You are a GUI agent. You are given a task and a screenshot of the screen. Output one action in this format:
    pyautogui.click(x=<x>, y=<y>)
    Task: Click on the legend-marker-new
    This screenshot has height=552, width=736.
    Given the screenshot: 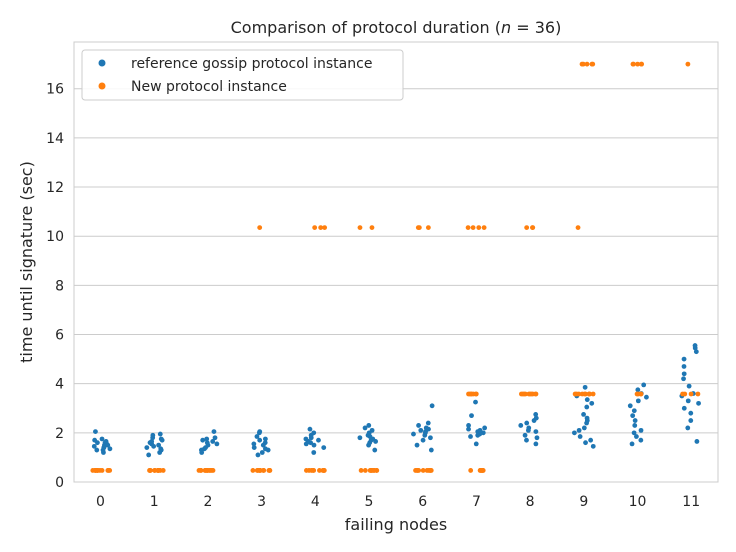 What is the action you would take?
    pyautogui.click(x=102, y=86)
    